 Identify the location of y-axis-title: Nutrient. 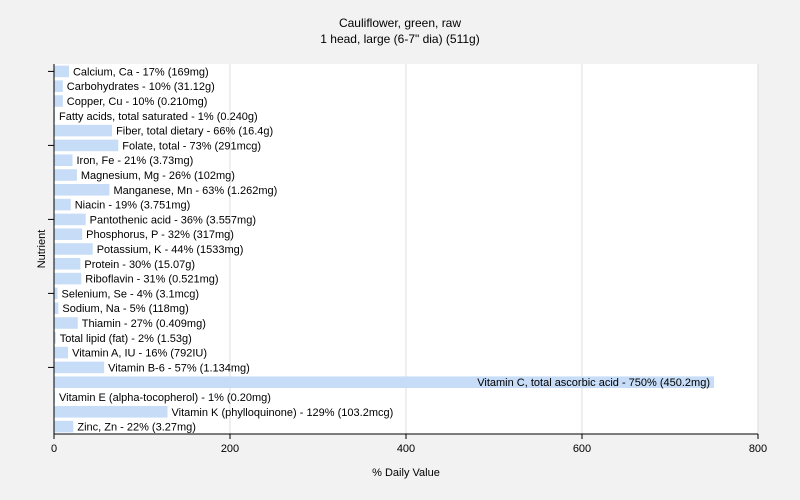
(42, 249).